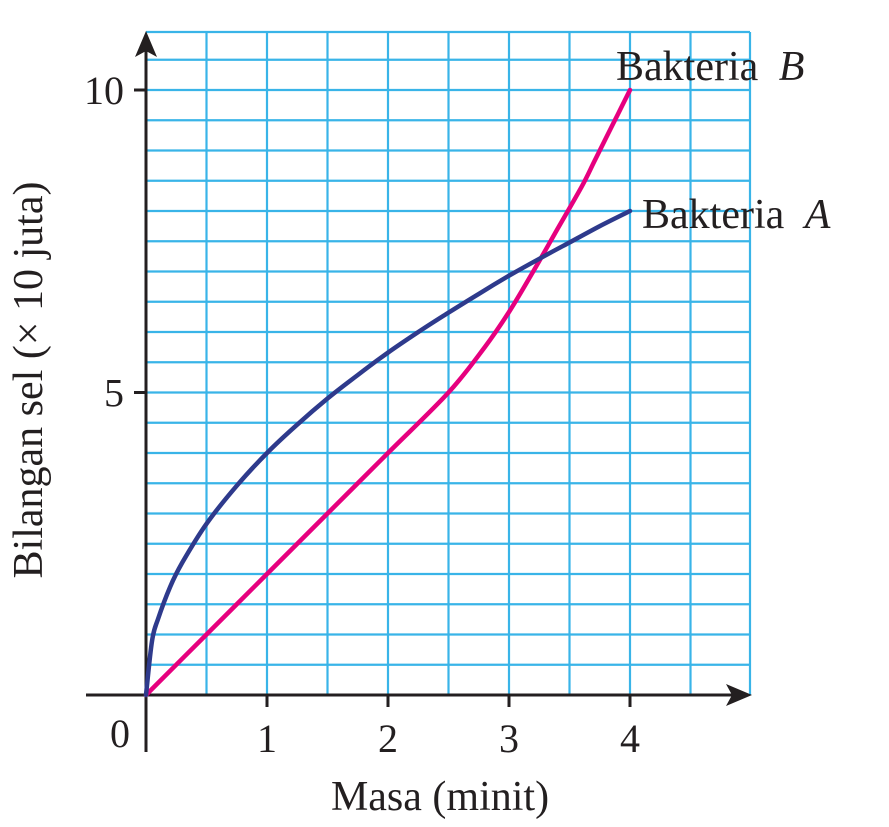 The image size is (889, 827). What do you see at coordinates (816, 215) in the screenshot?
I see `series-label-a-letter: A` at bounding box center [816, 215].